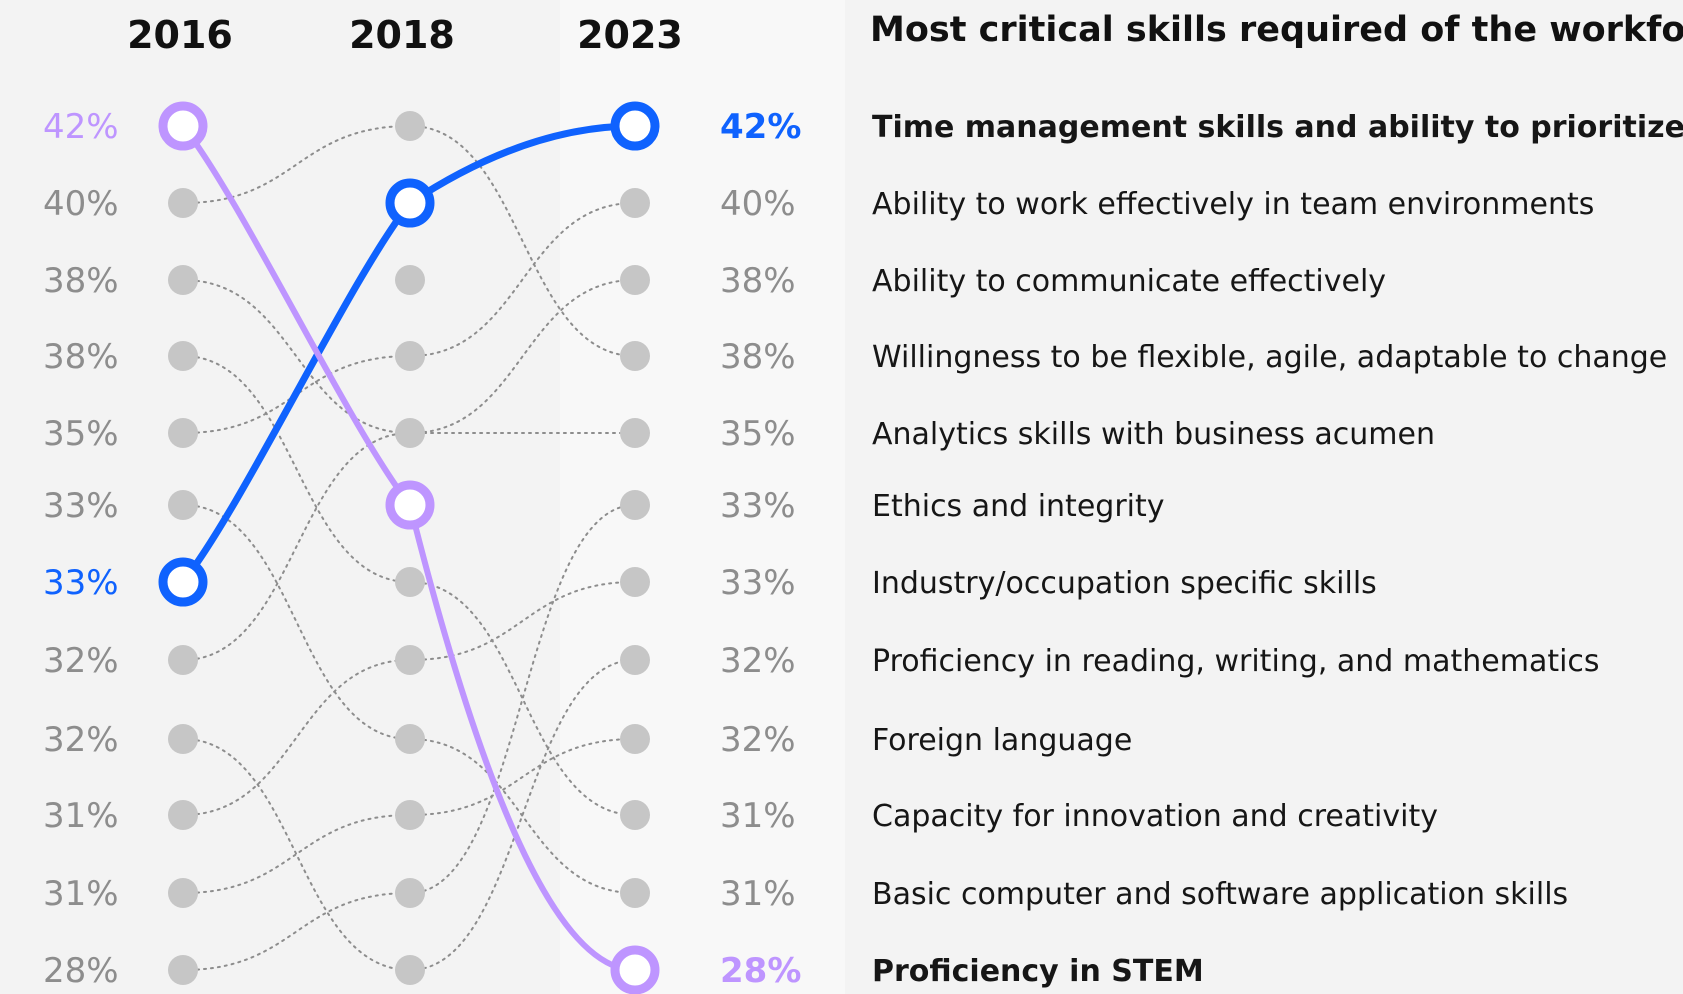 This screenshot has height=994, width=1683. I want to click on highlight-dot-11-2023, so click(635, 969).